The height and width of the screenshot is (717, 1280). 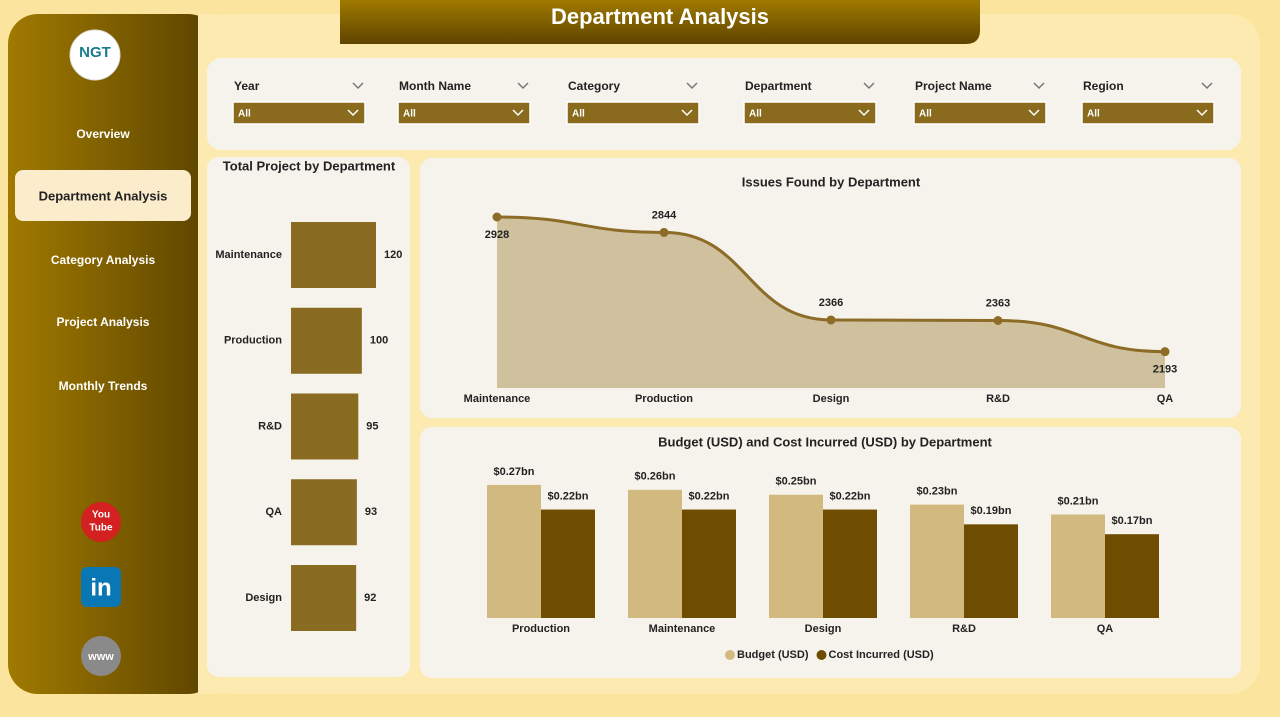 What do you see at coordinates (497, 235) in the screenshot?
I see `value-label: 2928` at bounding box center [497, 235].